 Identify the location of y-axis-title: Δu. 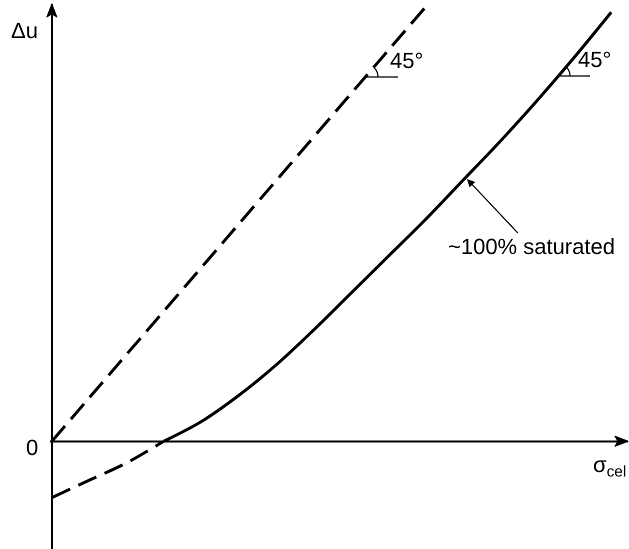
(24, 30).